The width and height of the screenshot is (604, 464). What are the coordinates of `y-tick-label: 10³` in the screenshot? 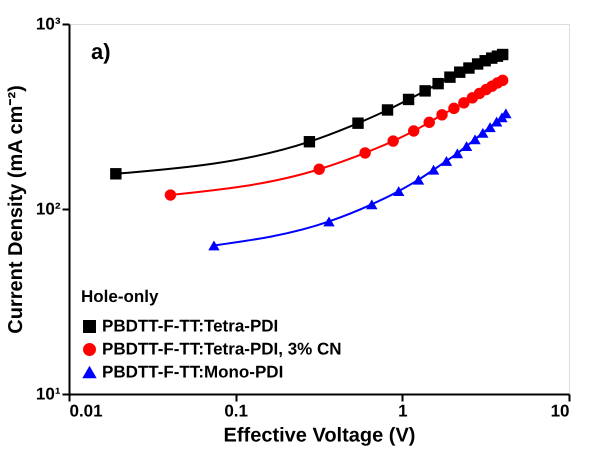 It's located at (48, 24).